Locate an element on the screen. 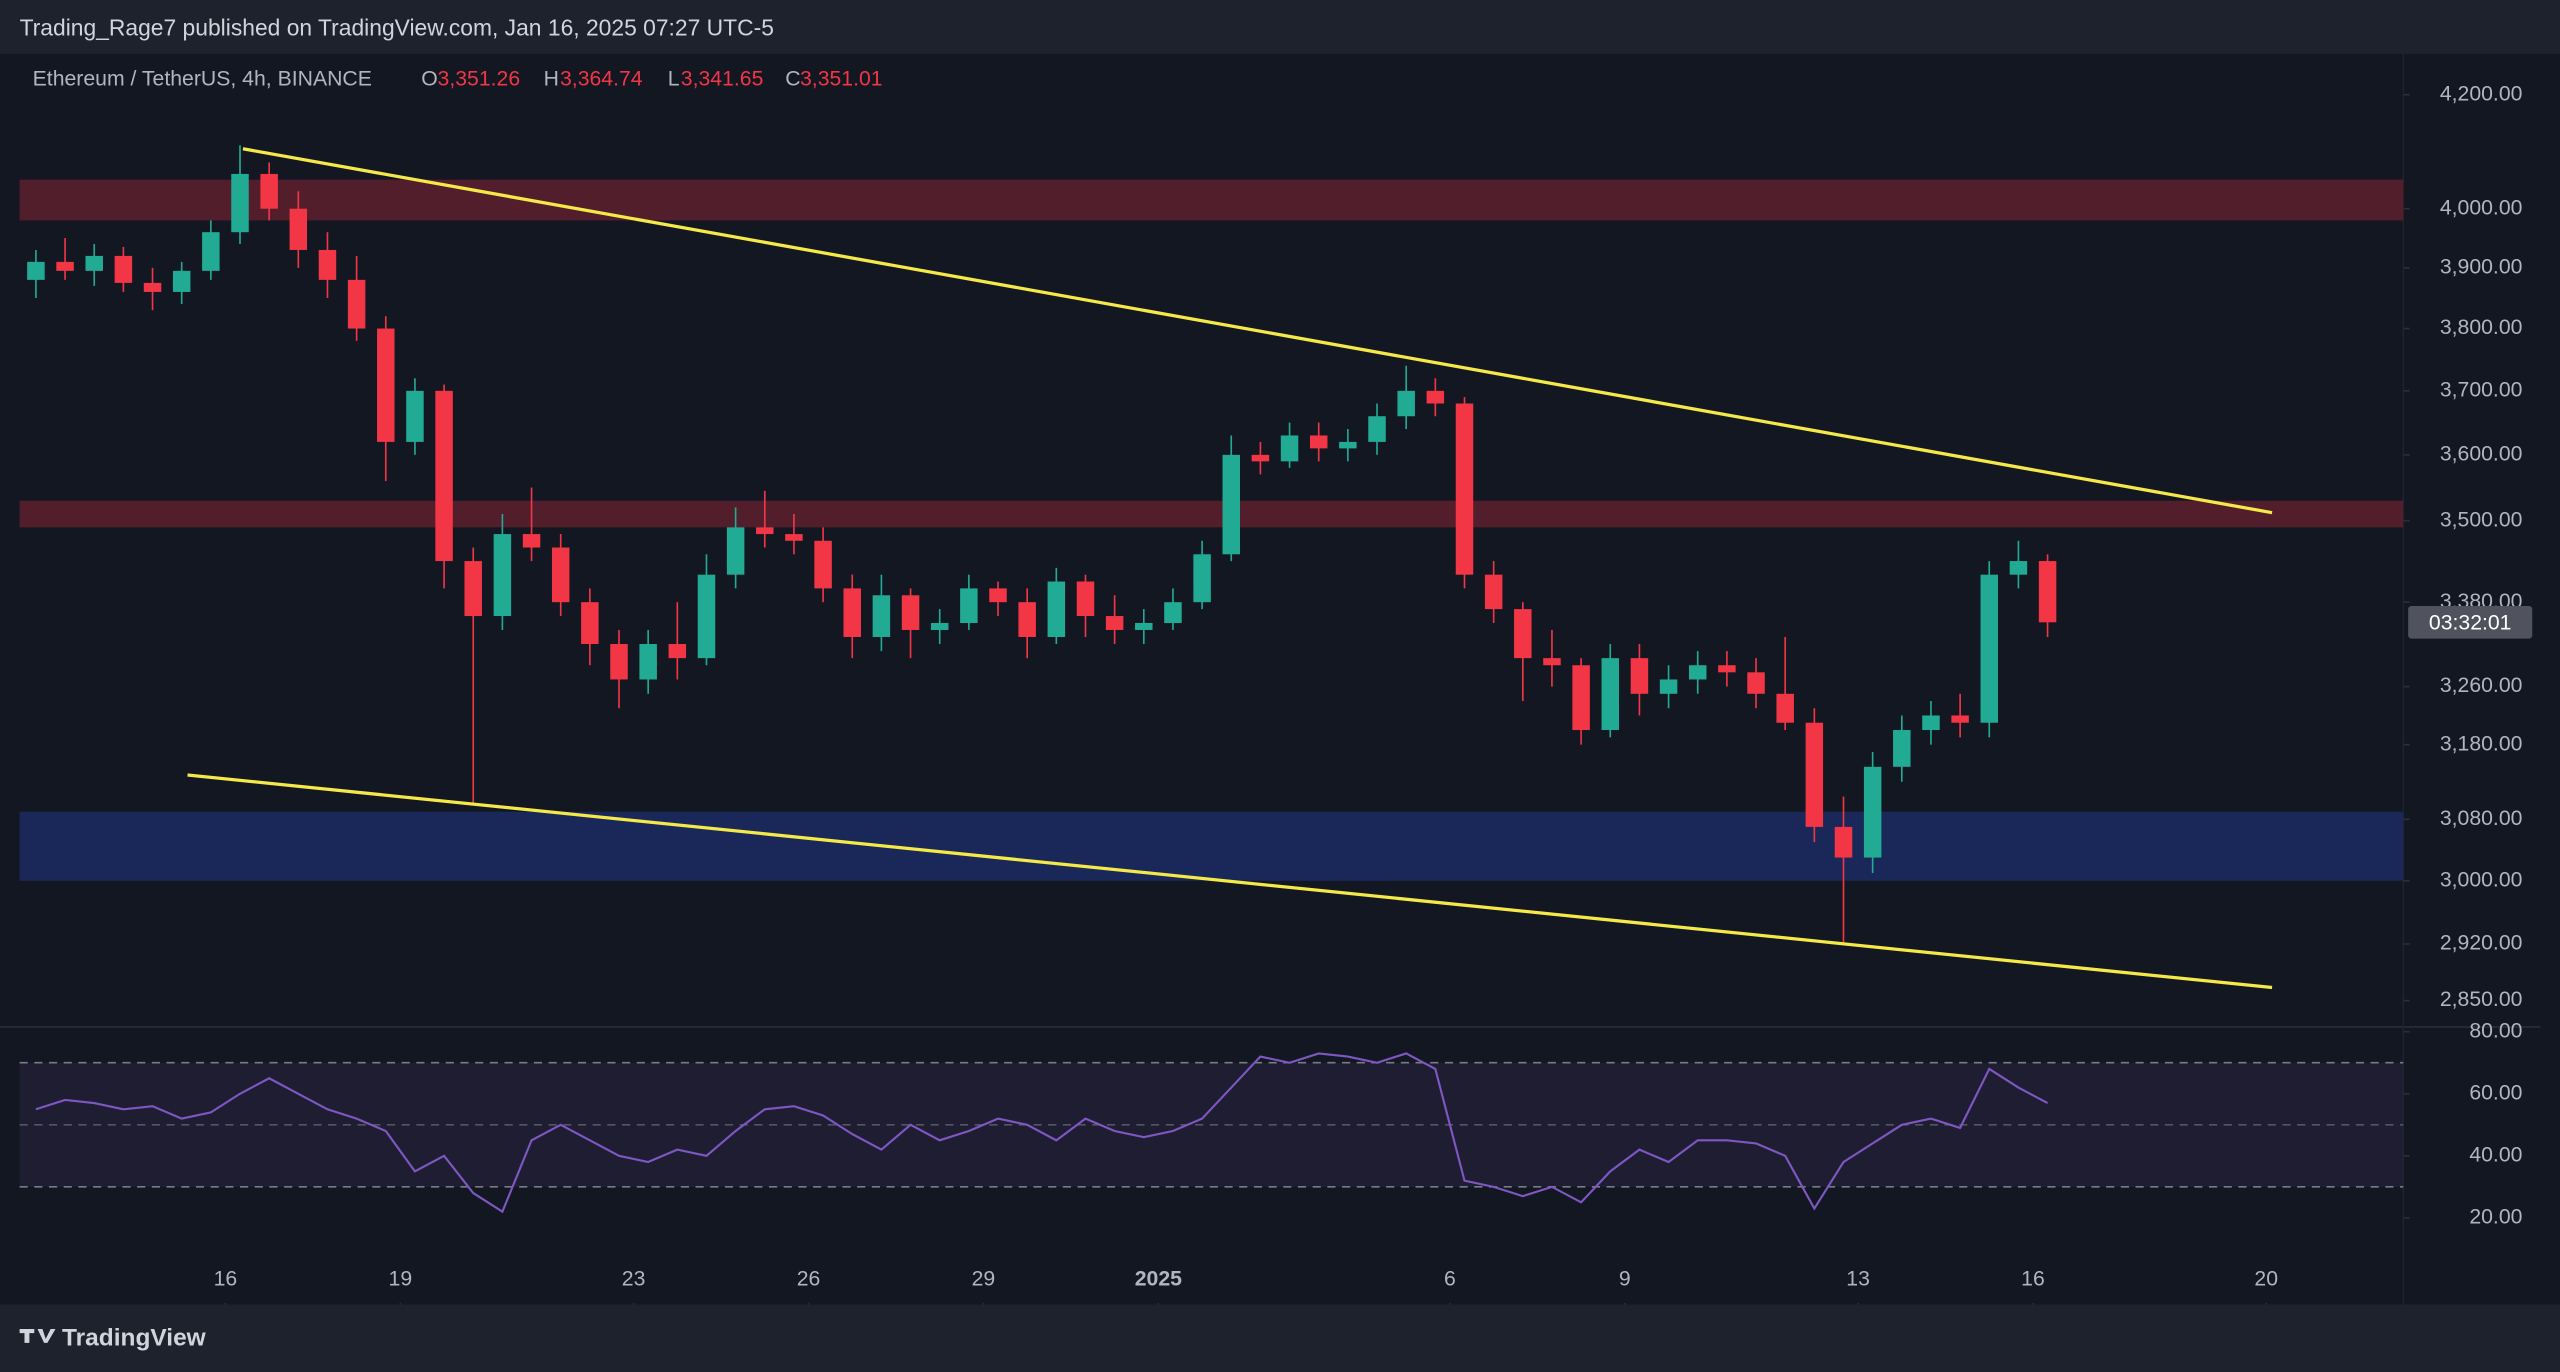 This screenshot has height=1372, width=2560. countdown-box is located at coordinates (2470, 622).